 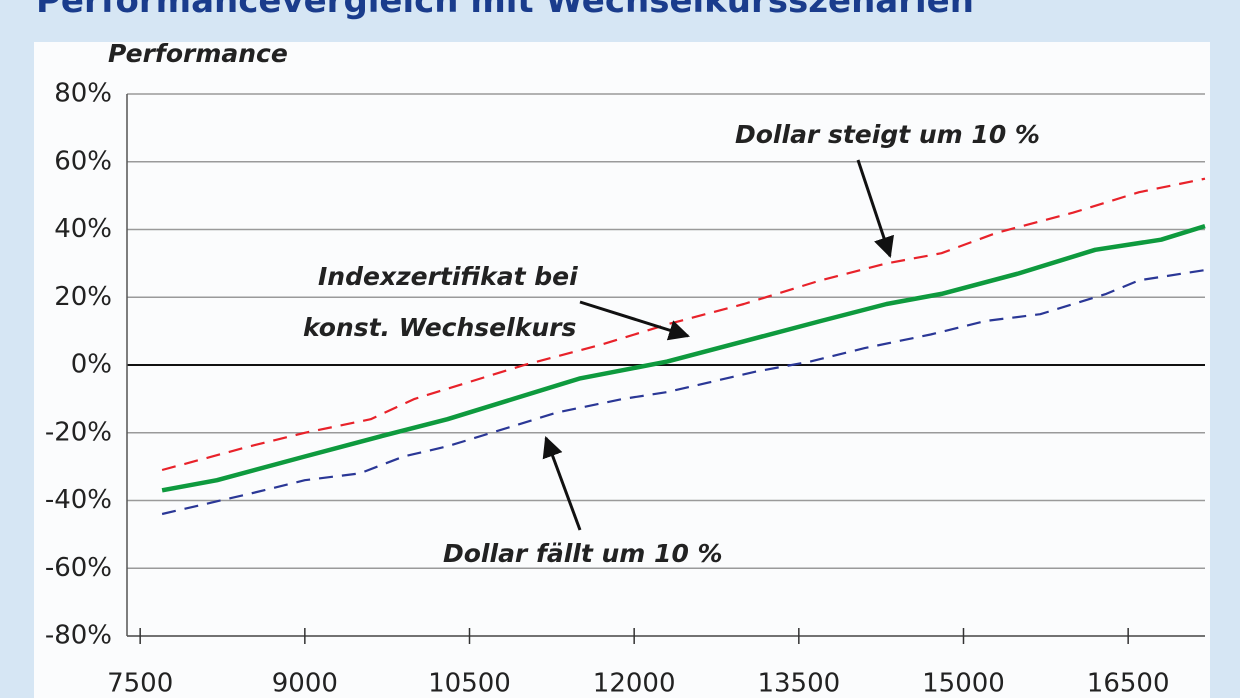 What do you see at coordinates (83, 94) in the screenshot?
I see `y-tick-label: 80%` at bounding box center [83, 94].